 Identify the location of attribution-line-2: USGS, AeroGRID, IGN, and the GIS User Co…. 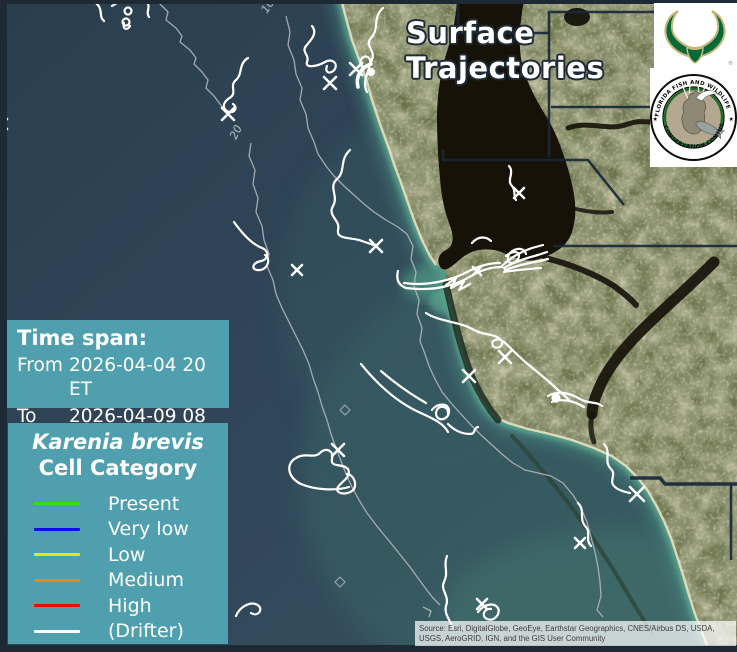
(512, 638).